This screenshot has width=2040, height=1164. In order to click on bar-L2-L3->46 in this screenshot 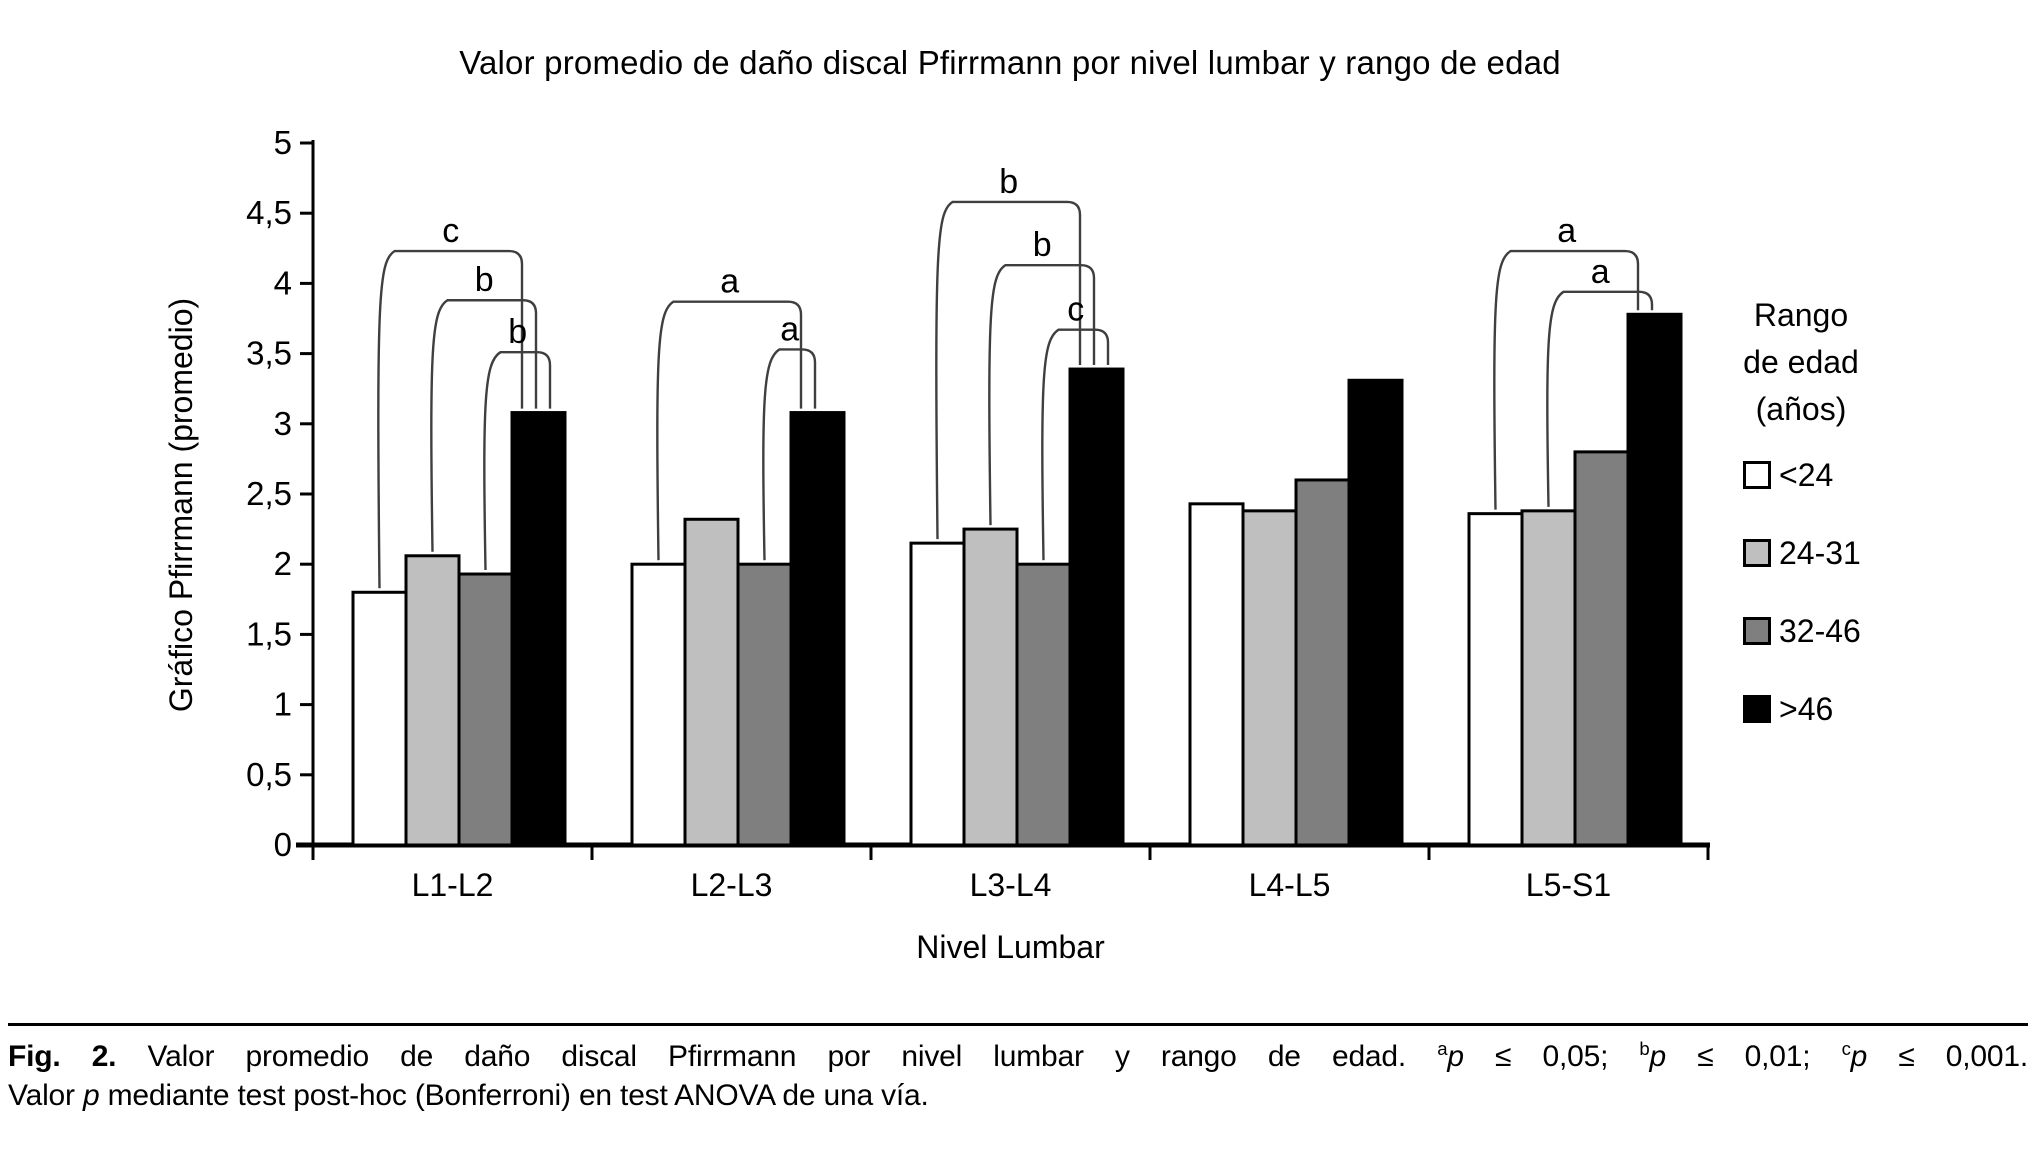, I will do `click(817, 629)`.